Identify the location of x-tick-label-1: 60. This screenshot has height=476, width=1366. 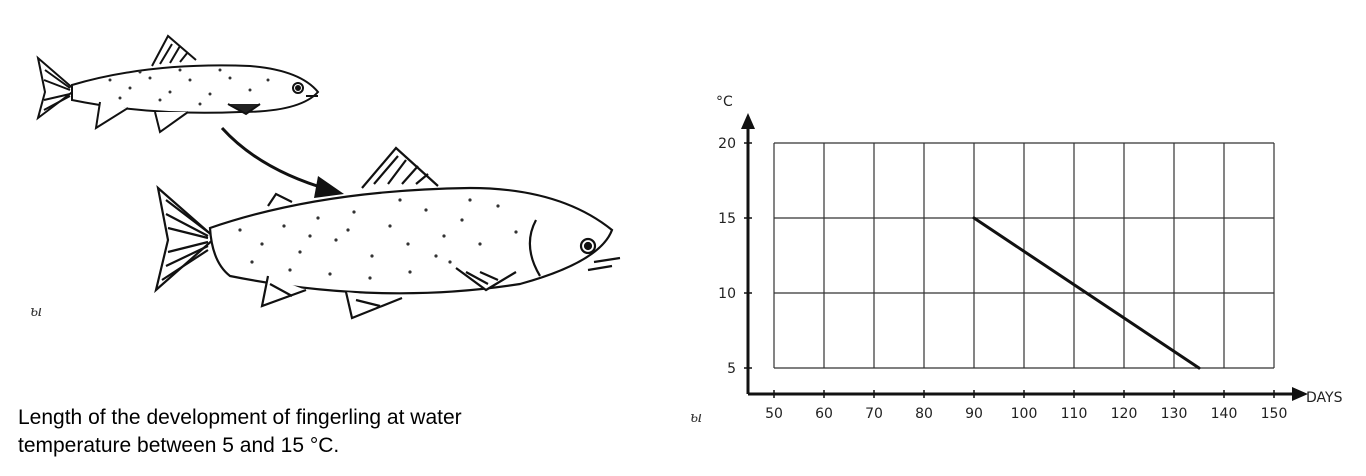
(824, 414).